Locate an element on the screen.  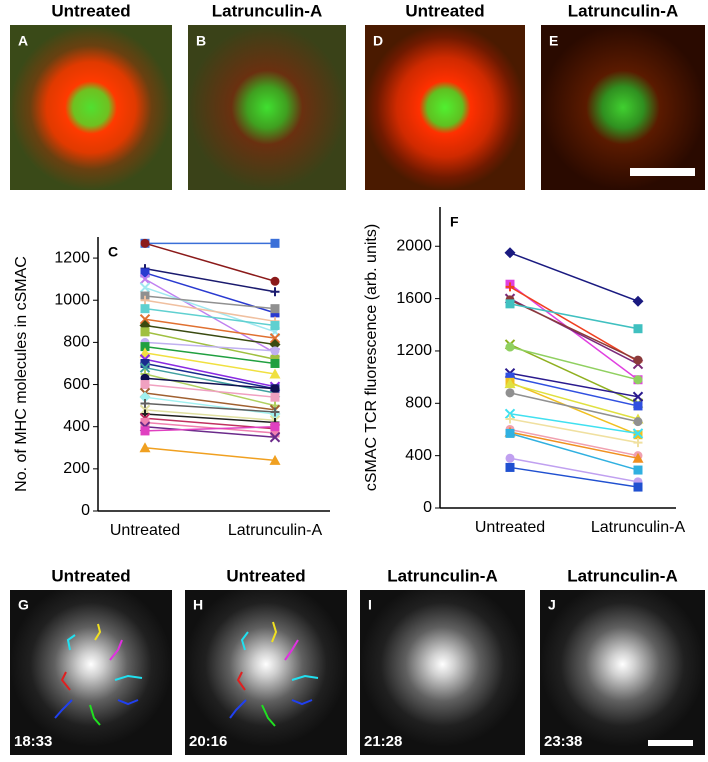
y-tick-label: 1600 is located at coordinates (414, 298).